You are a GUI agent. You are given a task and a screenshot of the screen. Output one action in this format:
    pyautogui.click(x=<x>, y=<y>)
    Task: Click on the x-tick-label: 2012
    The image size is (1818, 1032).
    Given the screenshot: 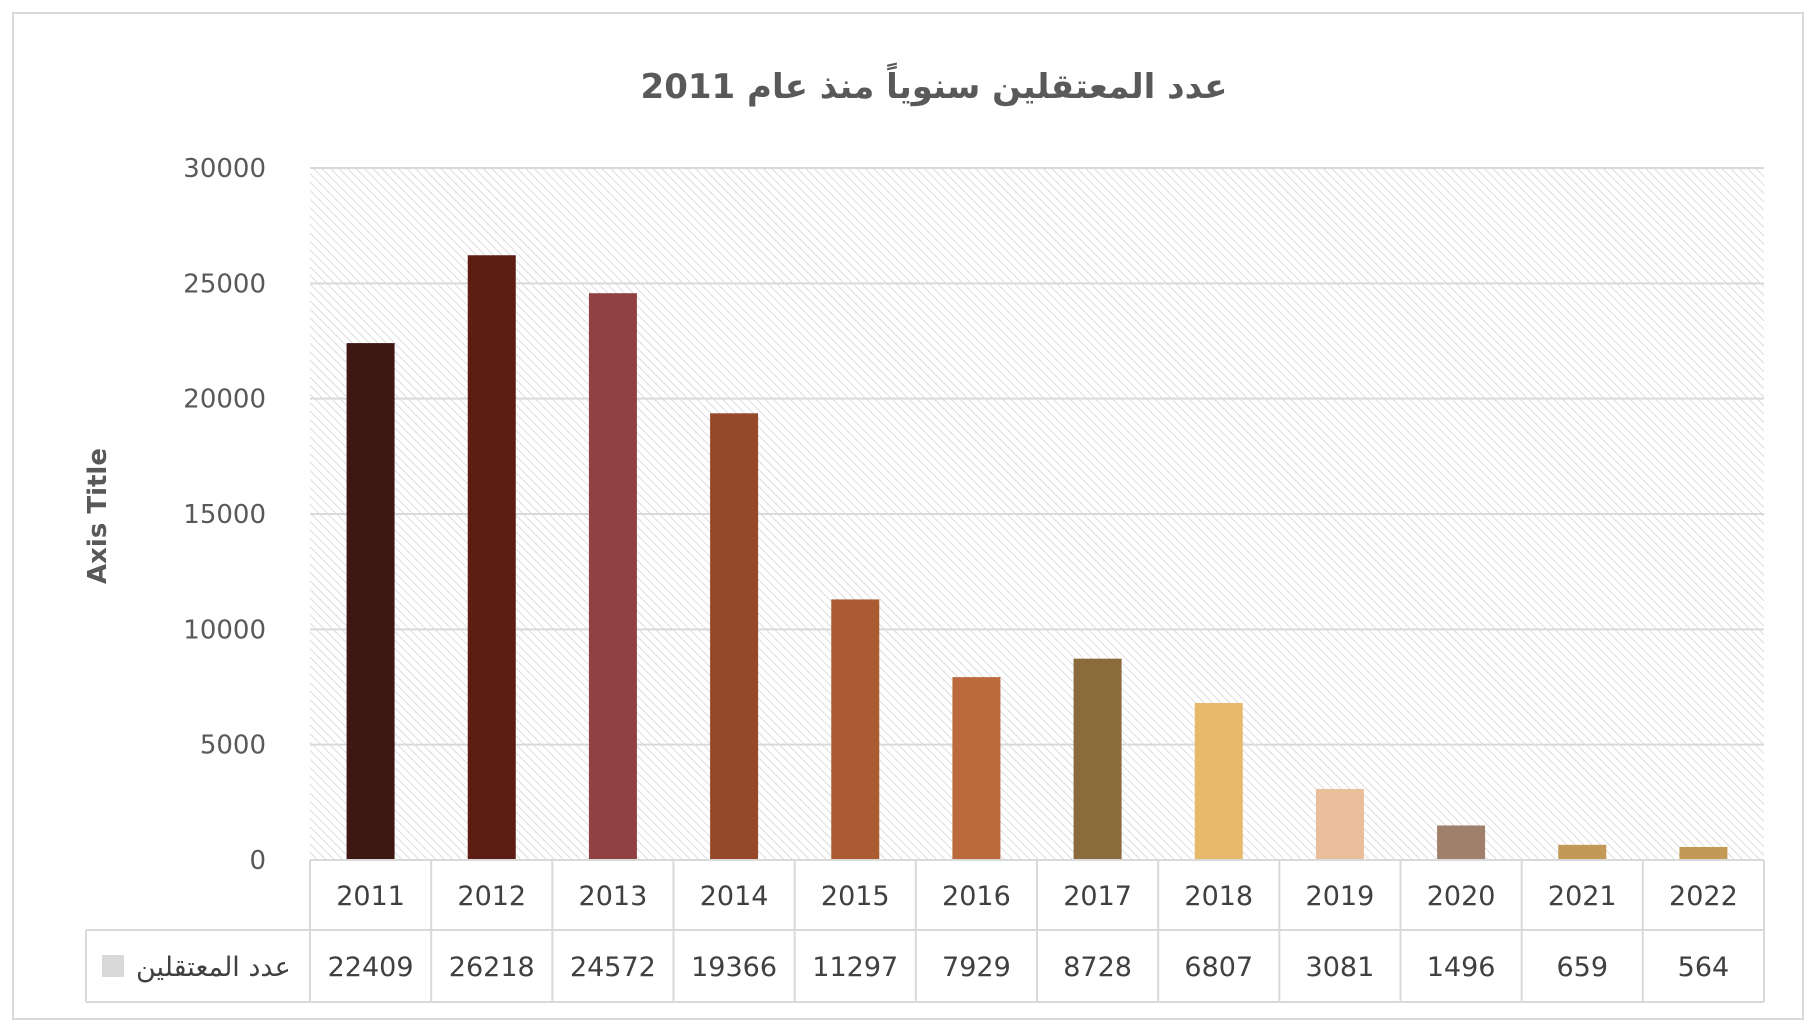 What is the action you would take?
    pyautogui.click(x=491, y=896)
    